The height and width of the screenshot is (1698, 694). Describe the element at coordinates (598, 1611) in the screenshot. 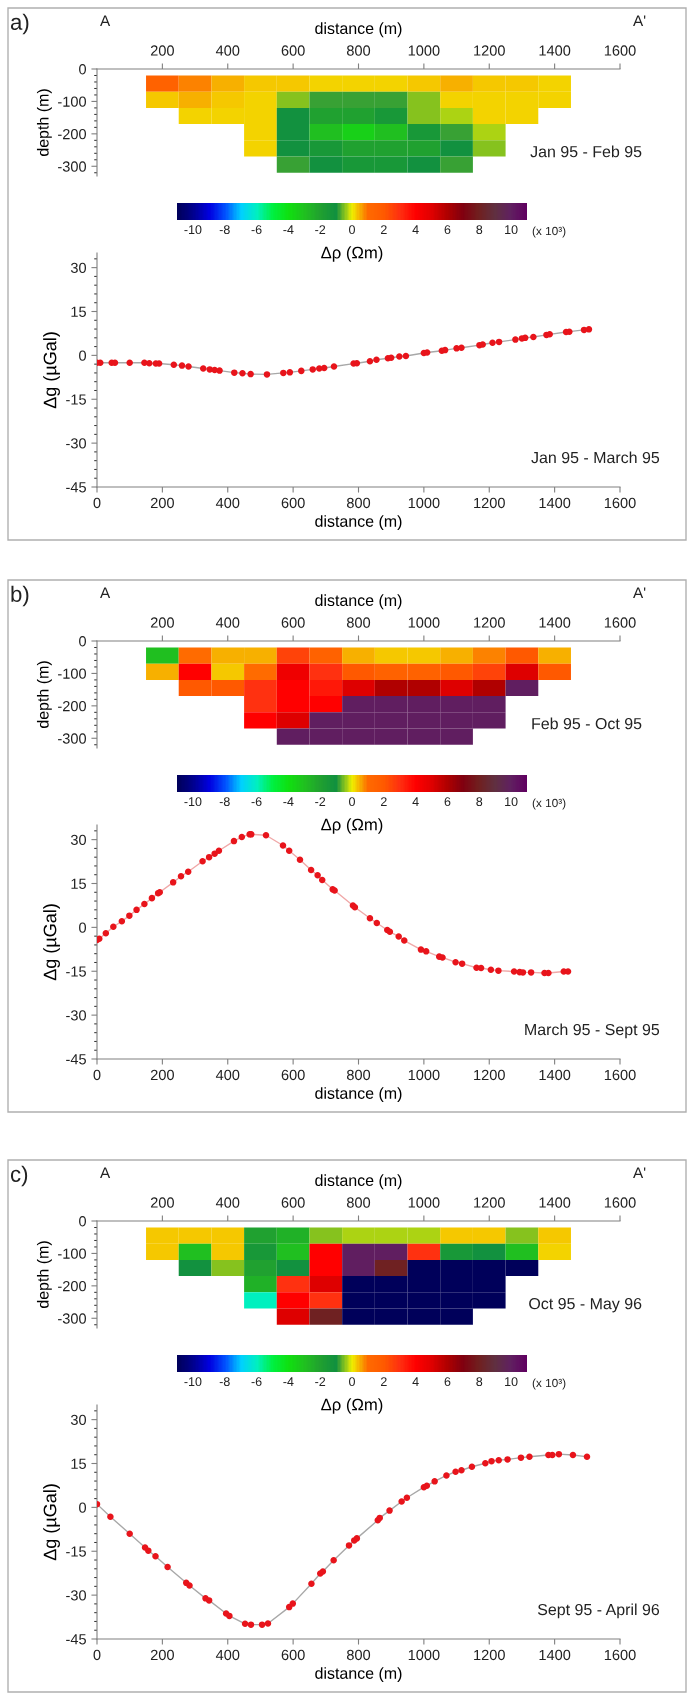

I see `annotation: Sept 95 - April 96` at that location.